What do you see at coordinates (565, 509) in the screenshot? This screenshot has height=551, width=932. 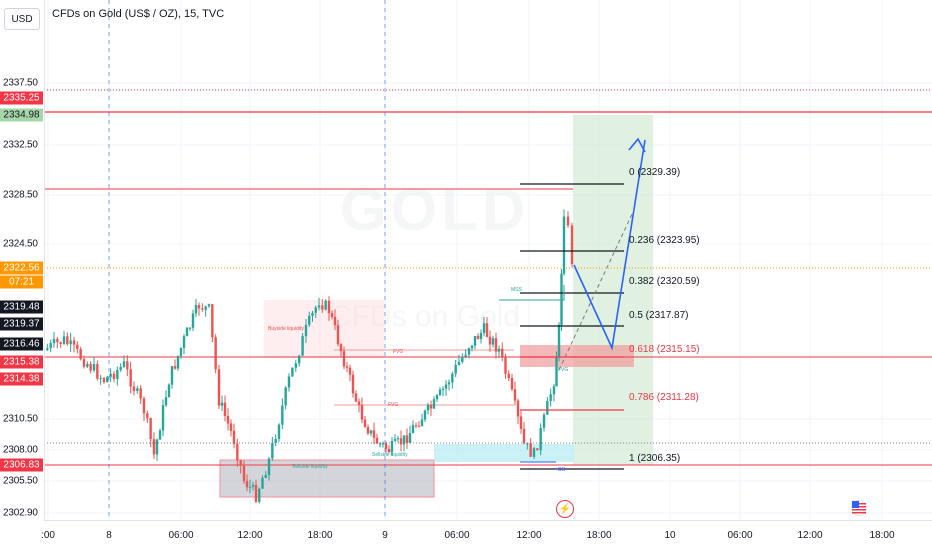 I see `lightning-icon: ⚡` at bounding box center [565, 509].